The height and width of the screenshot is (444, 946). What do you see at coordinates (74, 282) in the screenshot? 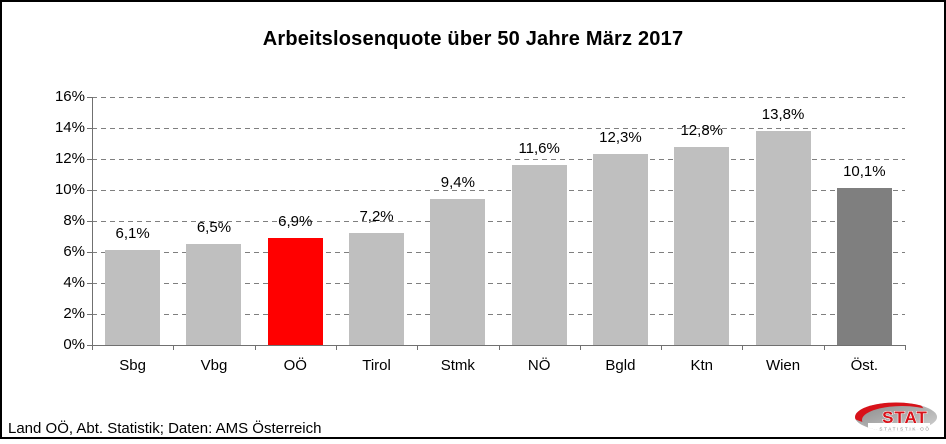
I see `y-tick-label: 4%` at bounding box center [74, 282].